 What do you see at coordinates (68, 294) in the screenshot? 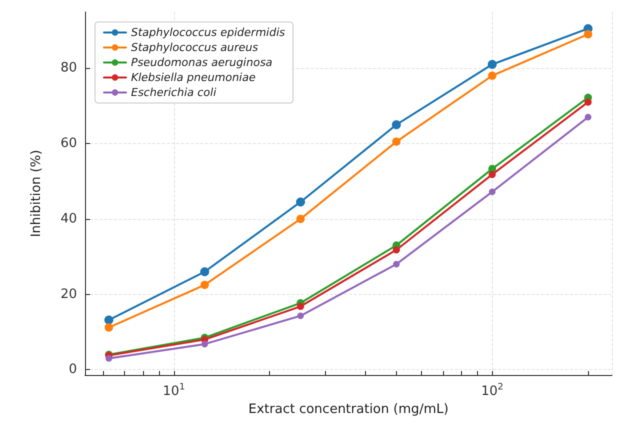
I see `y-tick-label: 20` at bounding box center [68, 294].